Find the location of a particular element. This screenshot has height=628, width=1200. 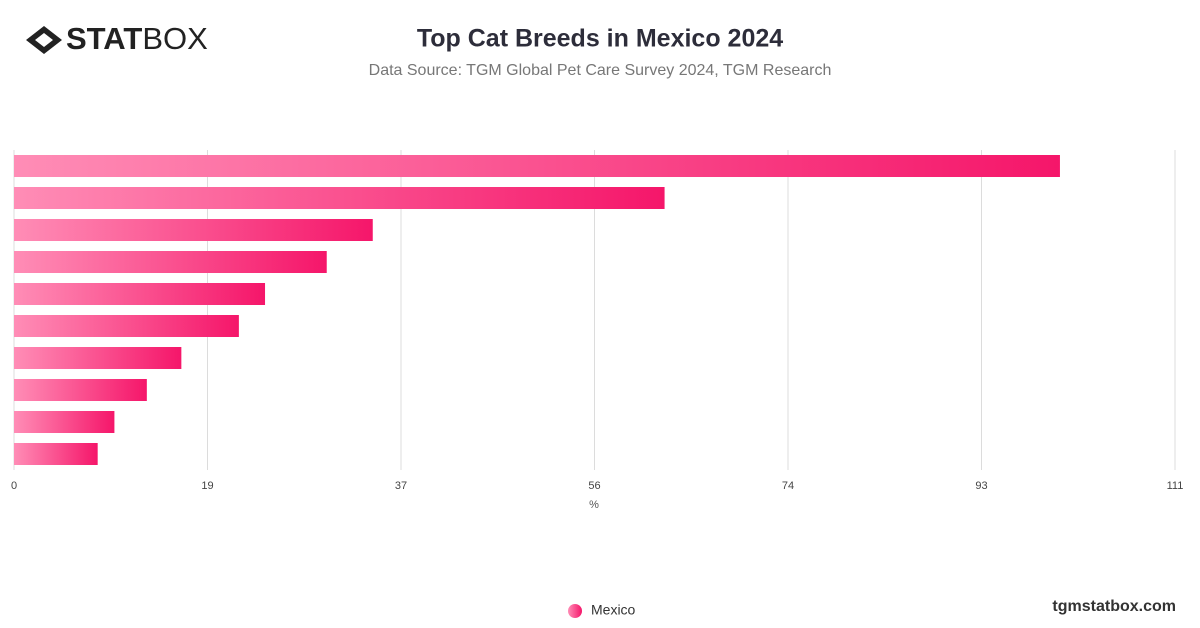

legend-swatch is located at coordinates (575, 611).